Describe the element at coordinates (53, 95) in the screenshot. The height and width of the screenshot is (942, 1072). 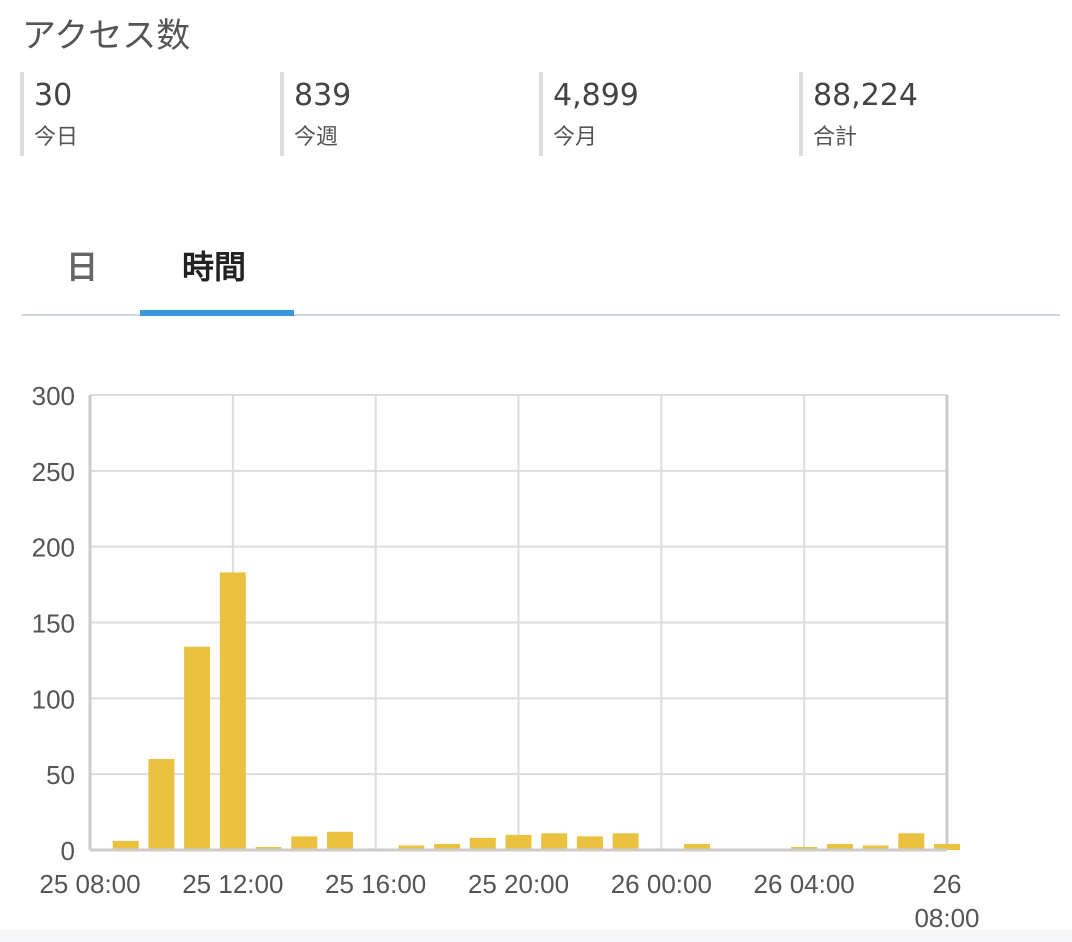
I see `stat-value: 30` at that location.